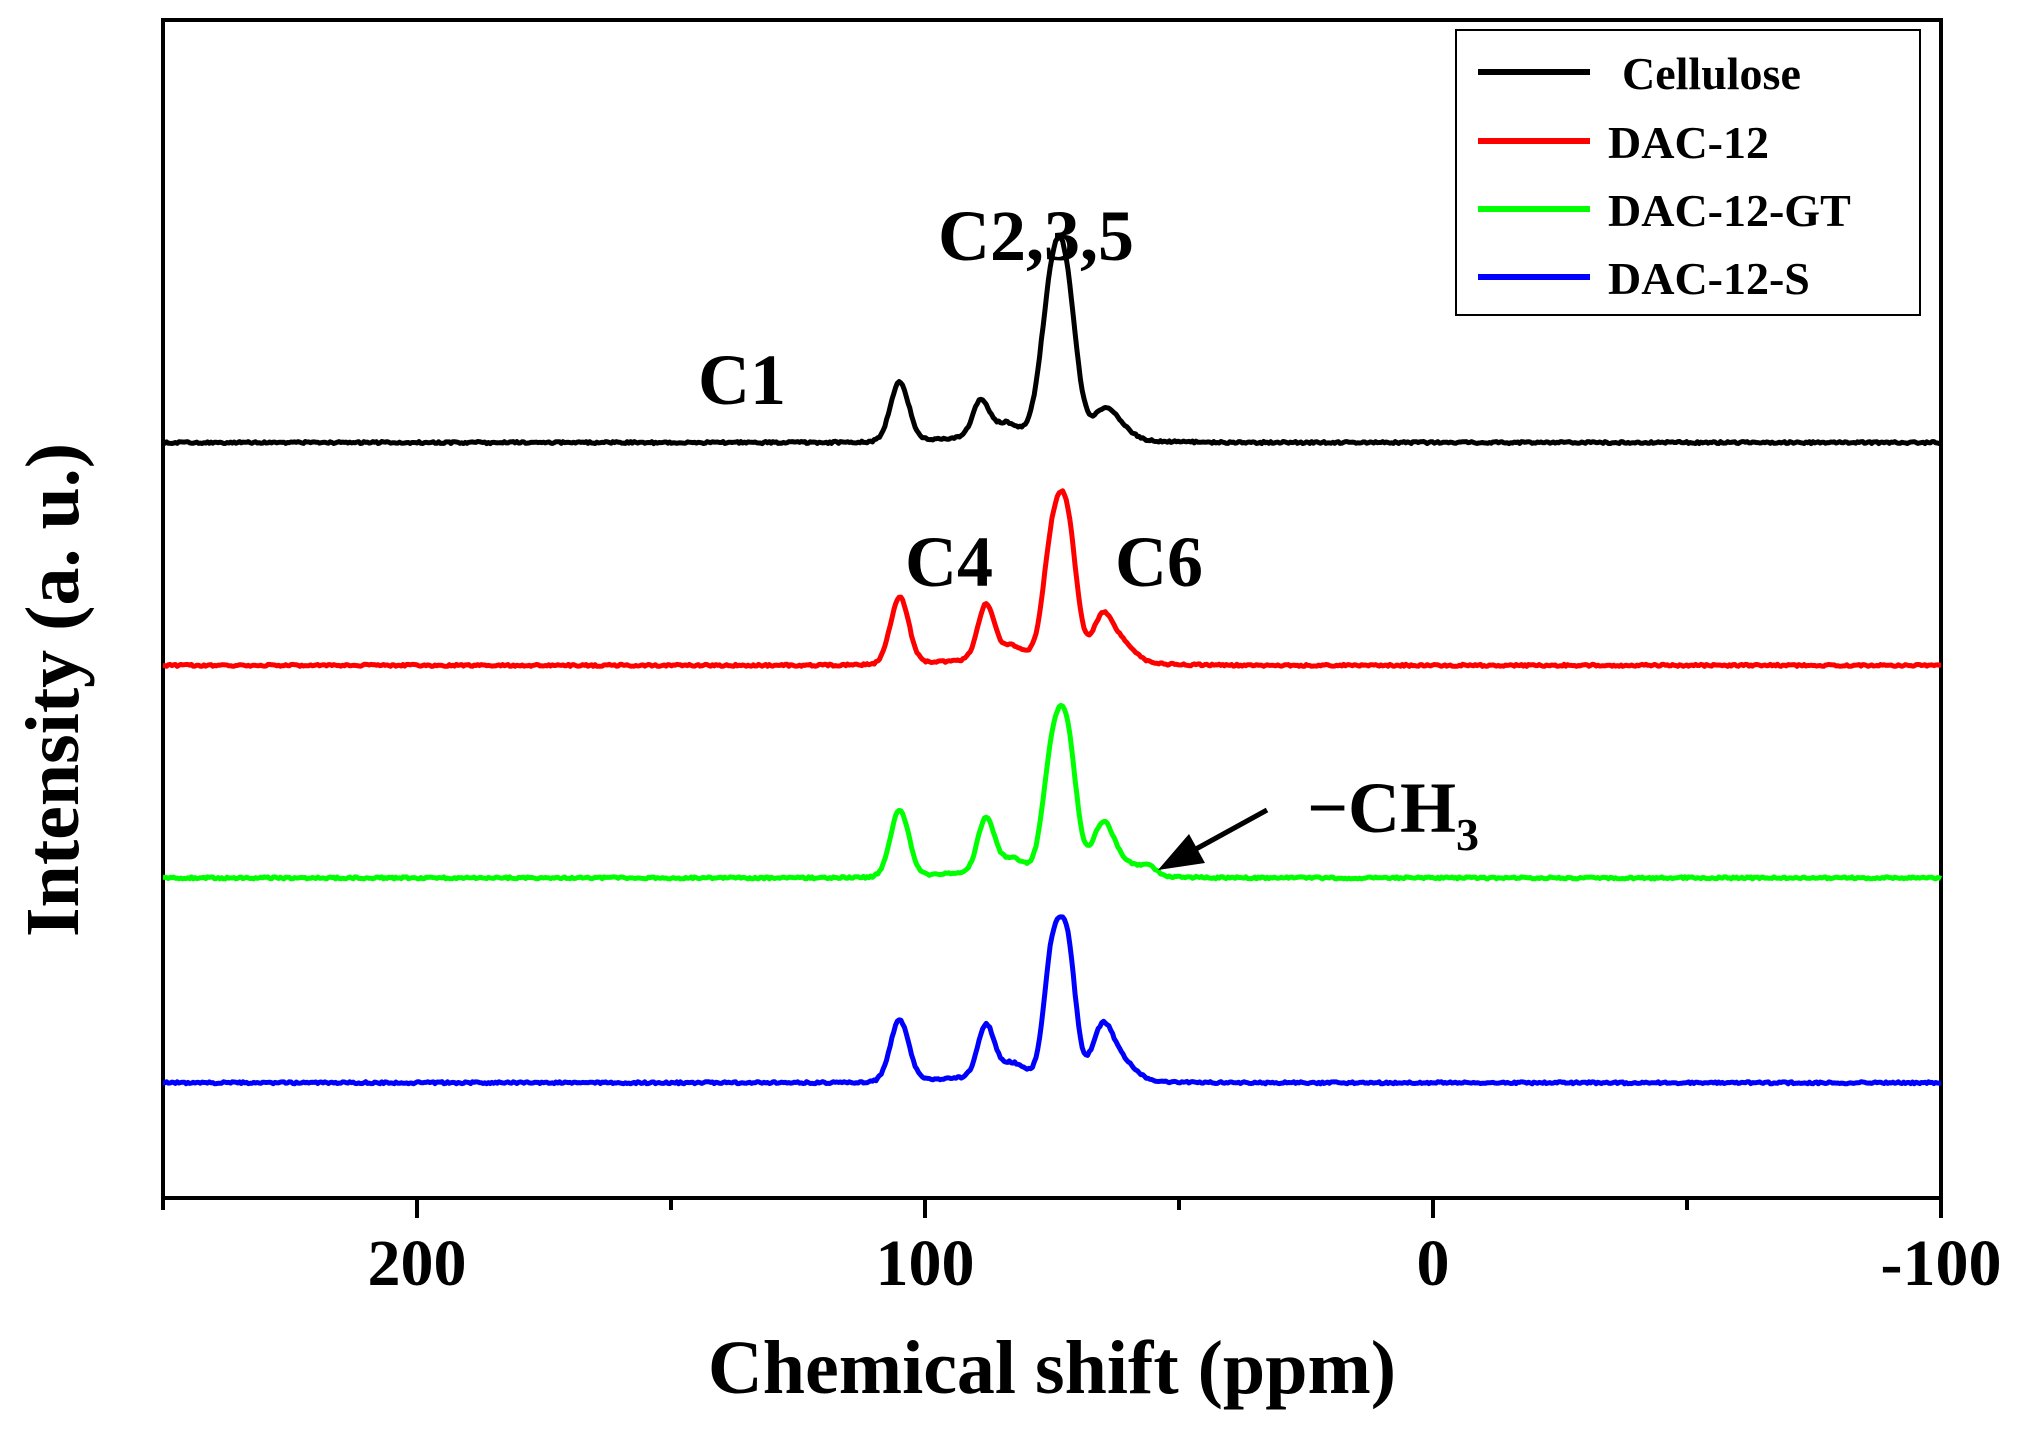 The image size is (2041, 1437). Describe the element at coordinates (1185, 1263) in the screenshot. I see `x-axis-tick-labels: 200 100 0 -100` at that location.